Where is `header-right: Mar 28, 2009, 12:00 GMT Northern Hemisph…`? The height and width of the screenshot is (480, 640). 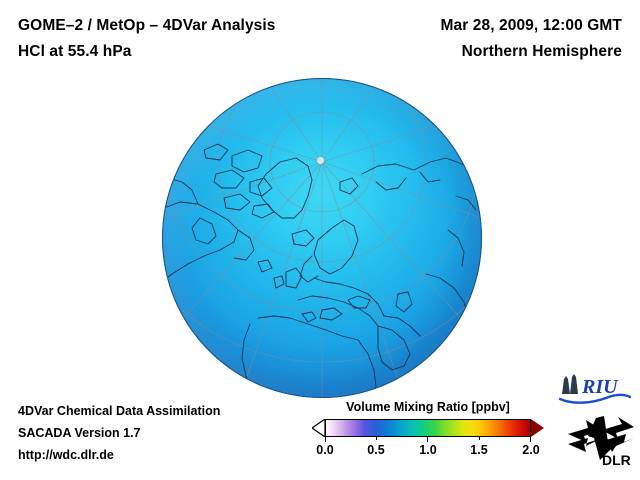 header-right: Mar 28, 2009, 12:00 GMT Northern Hemisph… is located at coordinates (531, 39).